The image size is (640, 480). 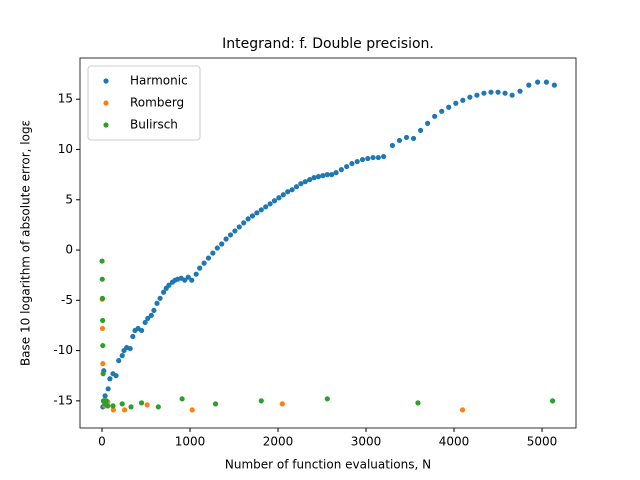 What do you see at coordinates (69, 250) in the screenshot?
I see `y-tick-label: 0` at bounding box center [69, 250].